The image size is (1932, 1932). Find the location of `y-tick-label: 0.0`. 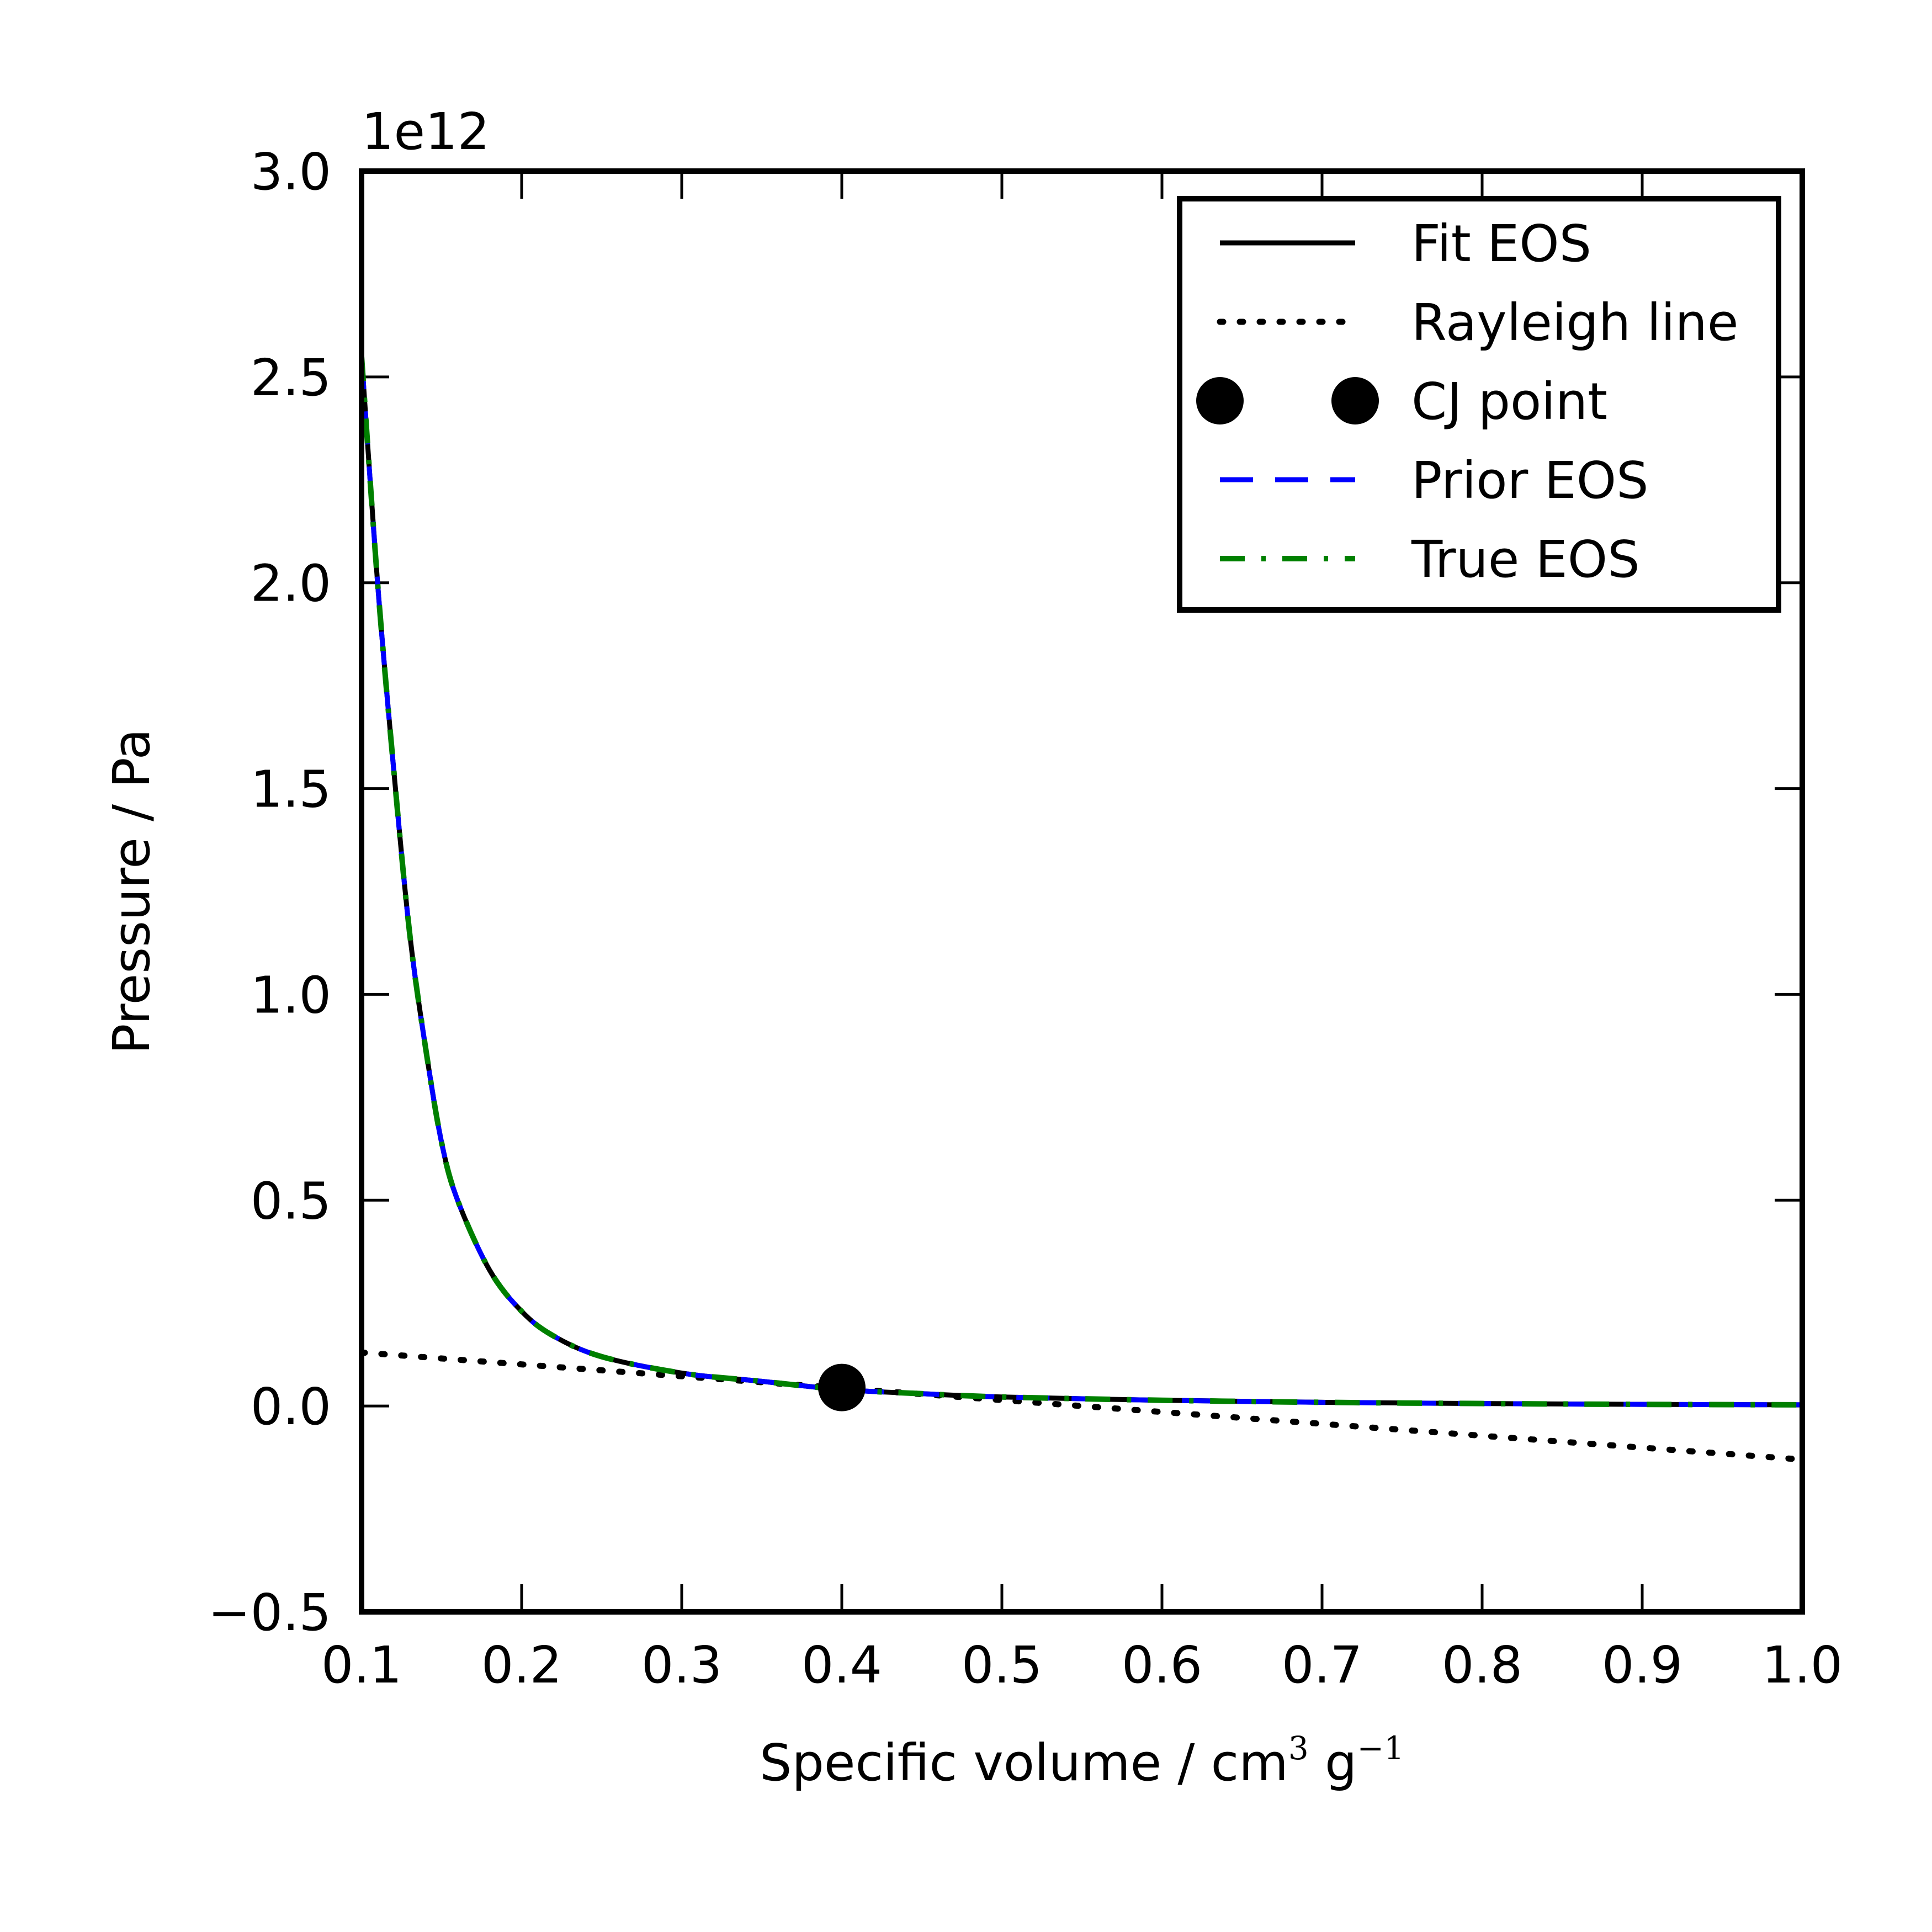

y-tick-label: 0.0 is located at coordinates (291, 1406).